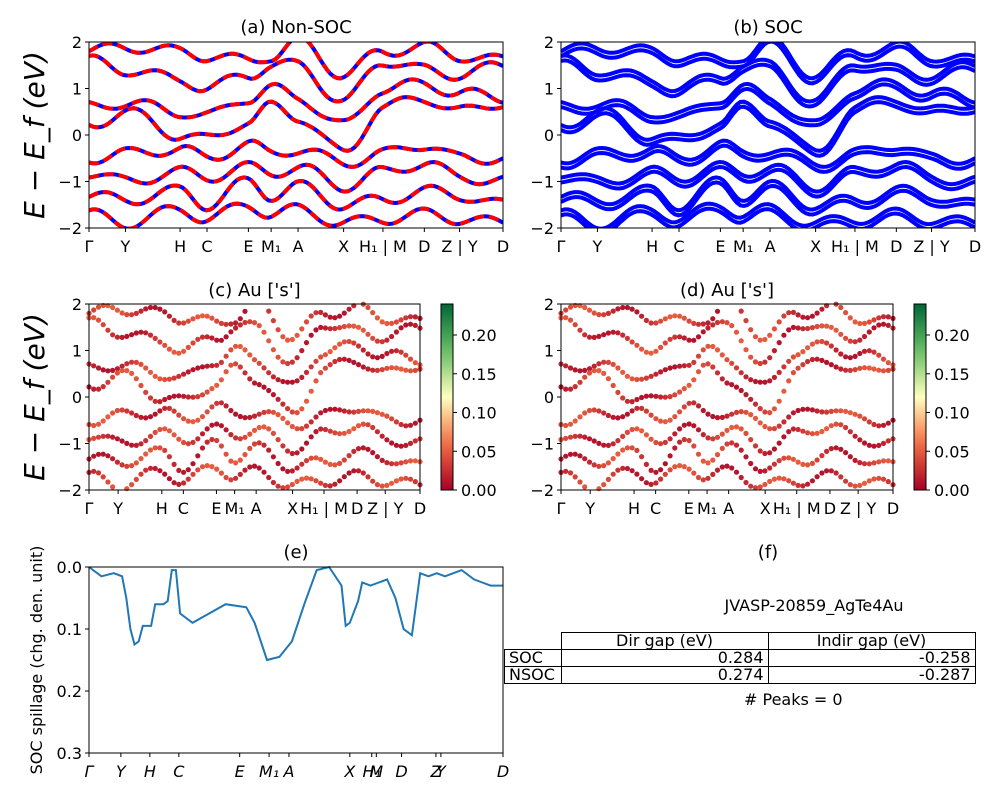  Describe the element at coordinates (740, 641) in the screenshot. I see `table-header-row: Dir gap (eV) Indir gap (eV)` at that location.